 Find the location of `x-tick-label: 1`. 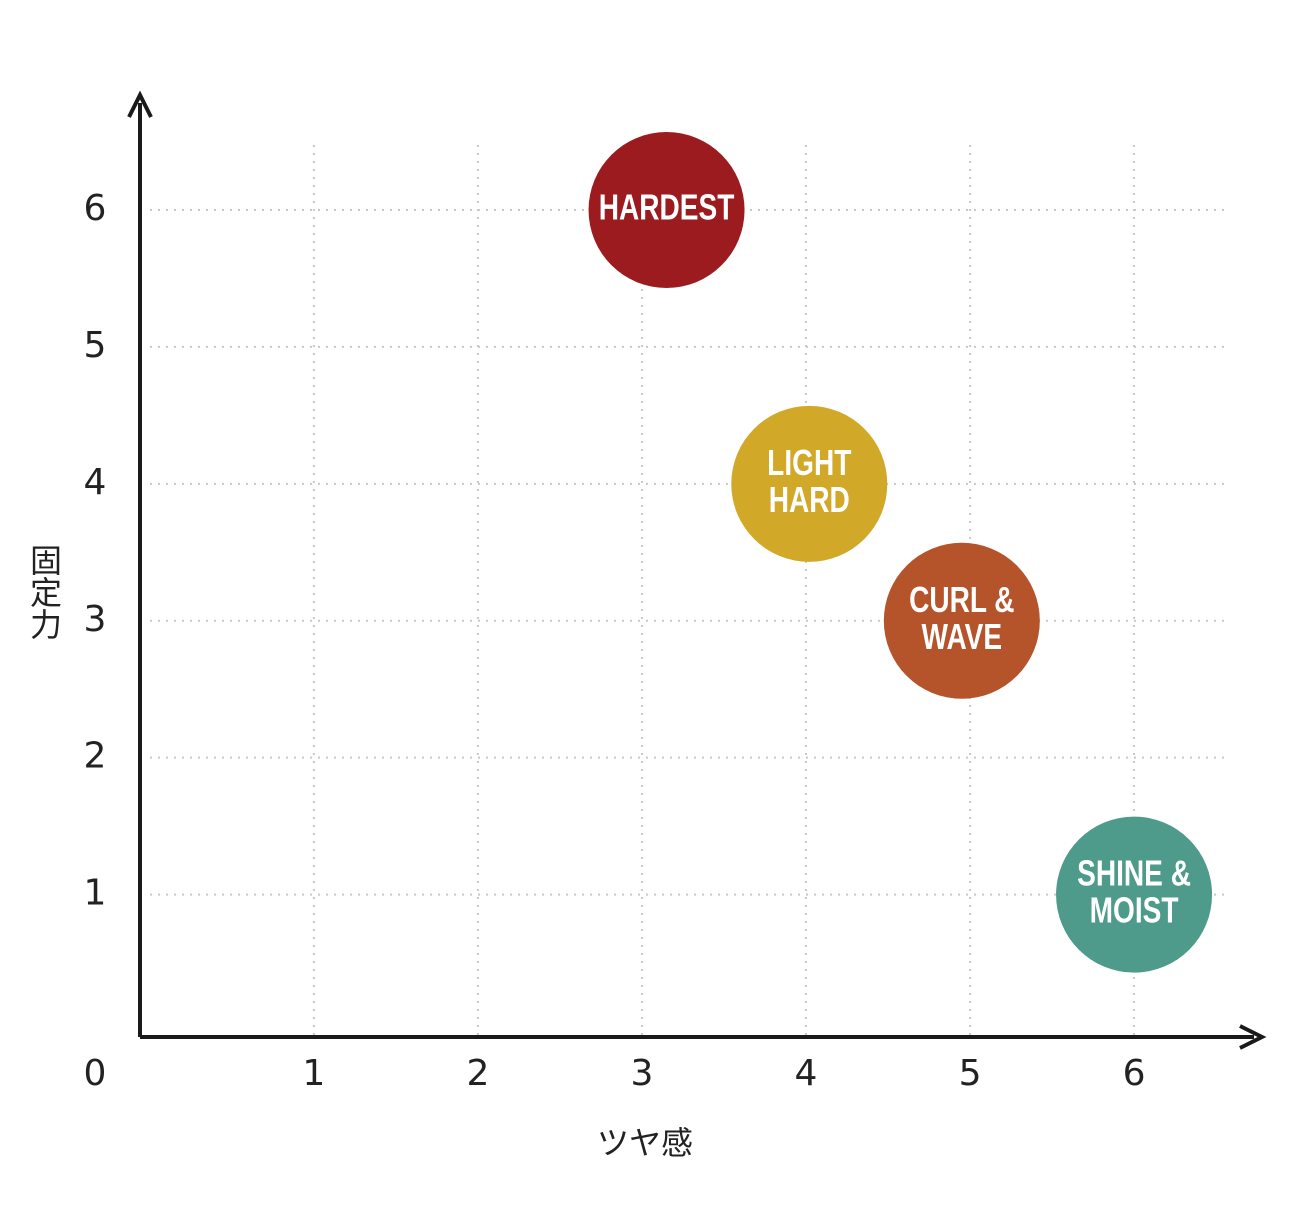

x-tick-label: 1 is located at coordinates (313, 1073).